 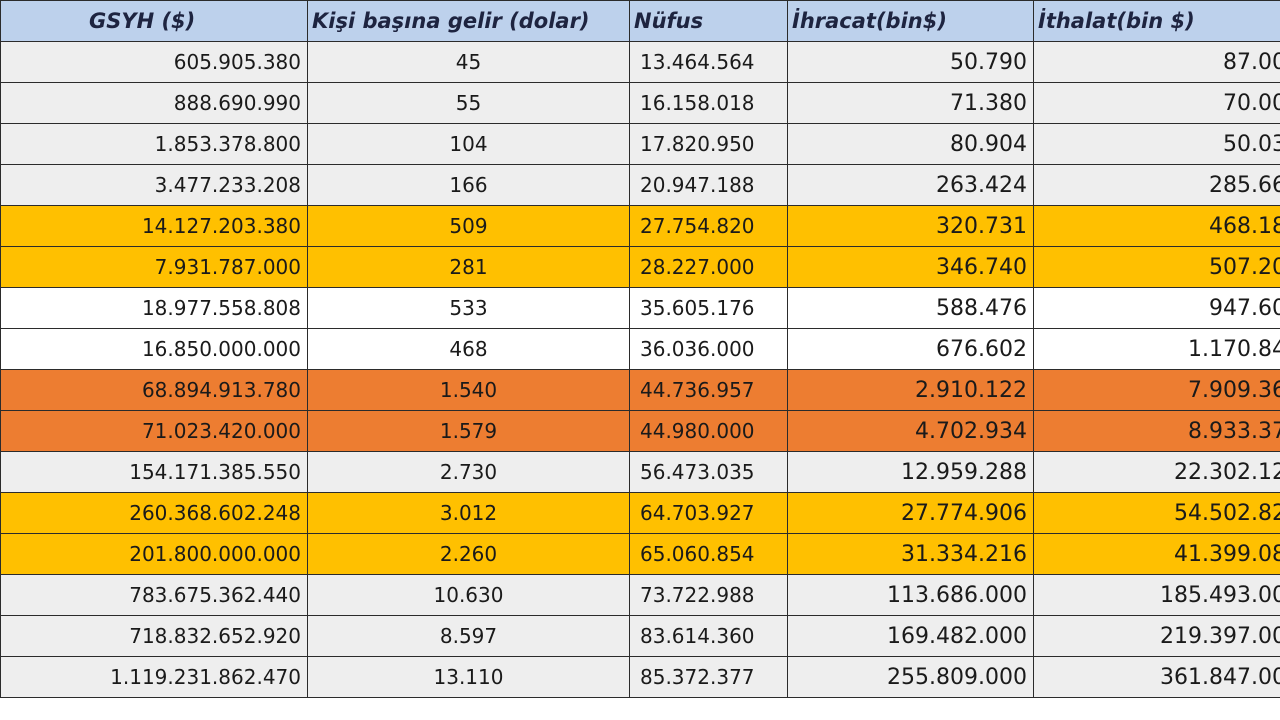 What do you see at coordinates (154, 513) in the screenshot?
I see `cell-gdp: 260.368.602.248` at bounding box center [154, 513].